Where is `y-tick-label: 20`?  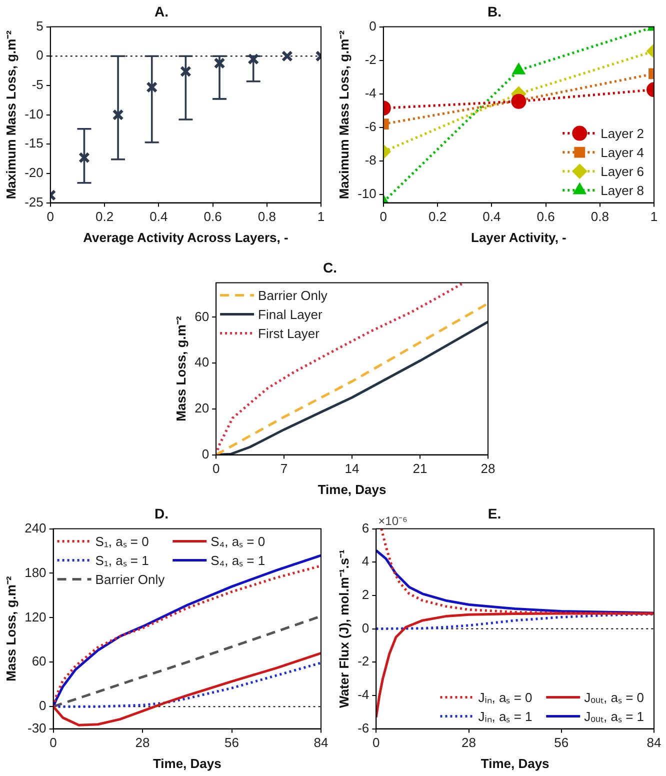
y-tick-label: 20 is located at coordinates (202, 408).